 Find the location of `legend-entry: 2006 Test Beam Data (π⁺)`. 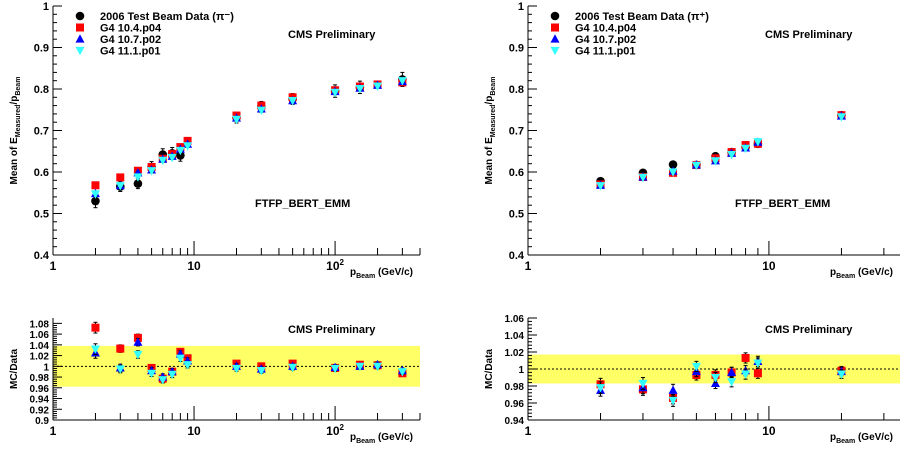

legend-entry: 2006 Test Beam Data (π⁺) is located at coordinates (642, 17).